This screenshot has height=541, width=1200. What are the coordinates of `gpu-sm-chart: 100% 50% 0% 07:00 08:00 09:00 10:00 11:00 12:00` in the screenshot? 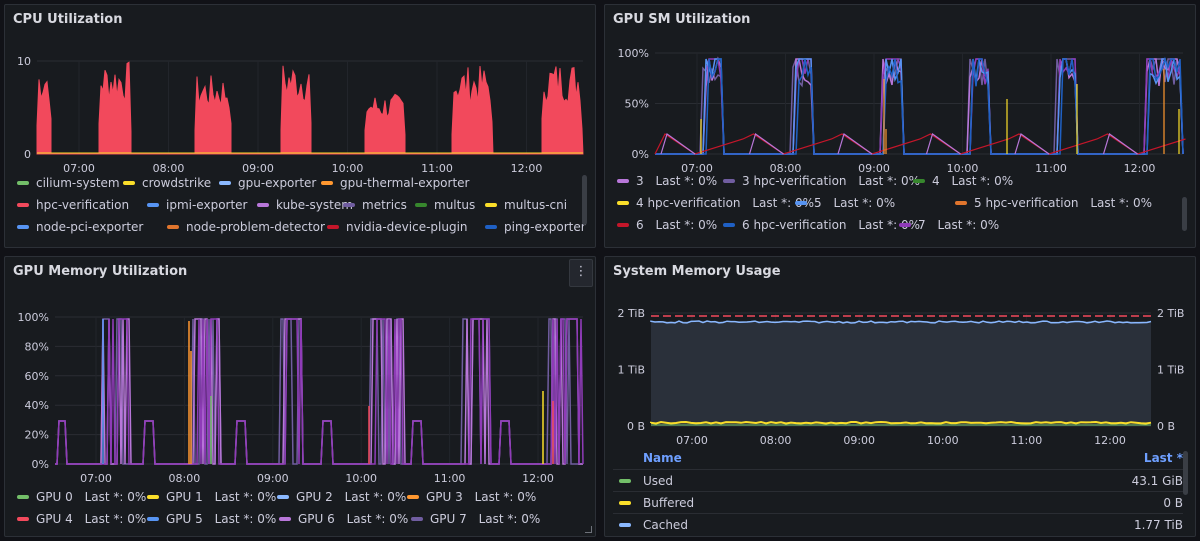 It's located at (900, 109).